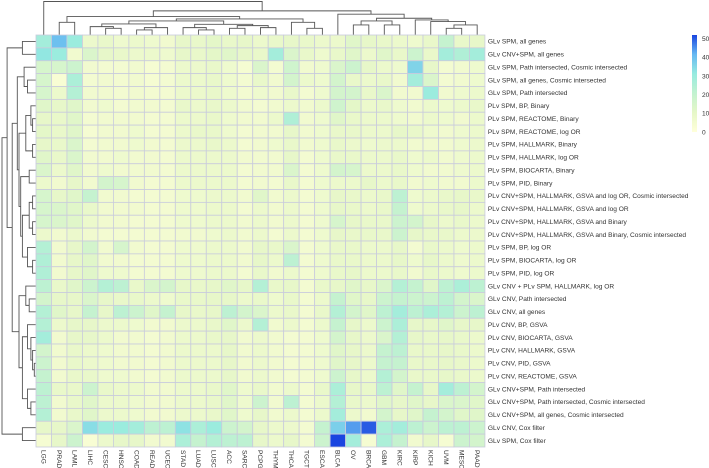  What do you see at coordinates (337, 459) in the screenshot?
I see `column-label: BLCA` at bounding box center [337, 459].